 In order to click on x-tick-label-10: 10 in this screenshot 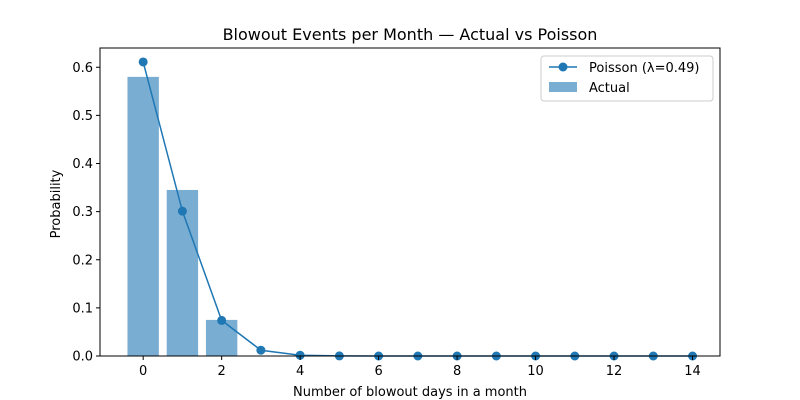, I will do `click(535, 371)`.